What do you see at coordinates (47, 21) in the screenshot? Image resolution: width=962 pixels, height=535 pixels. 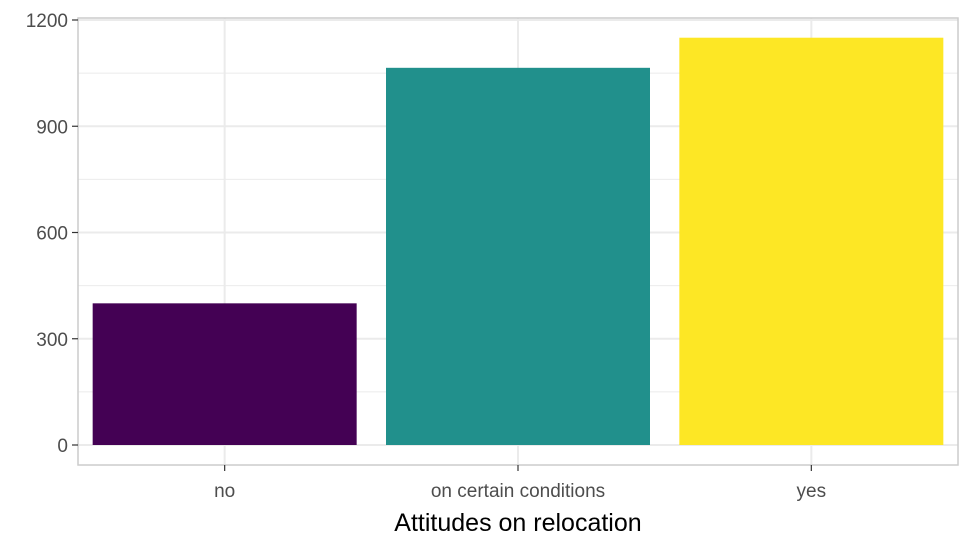 I see `y-tick-label: 1200` at bounding box center [47, 21].